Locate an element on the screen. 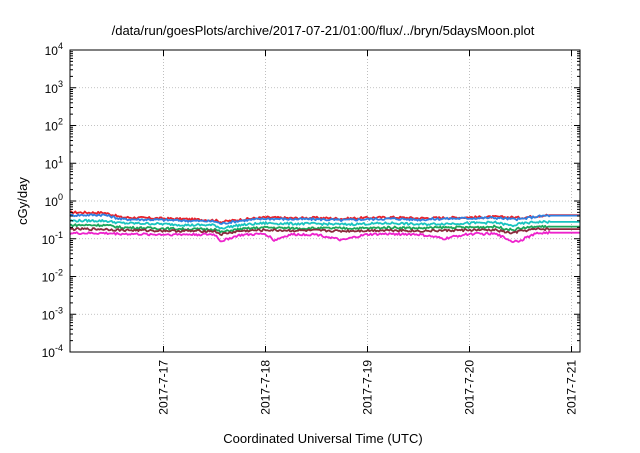  x-tick-label: 2017-7-20 is located at coordinates (470, 387).